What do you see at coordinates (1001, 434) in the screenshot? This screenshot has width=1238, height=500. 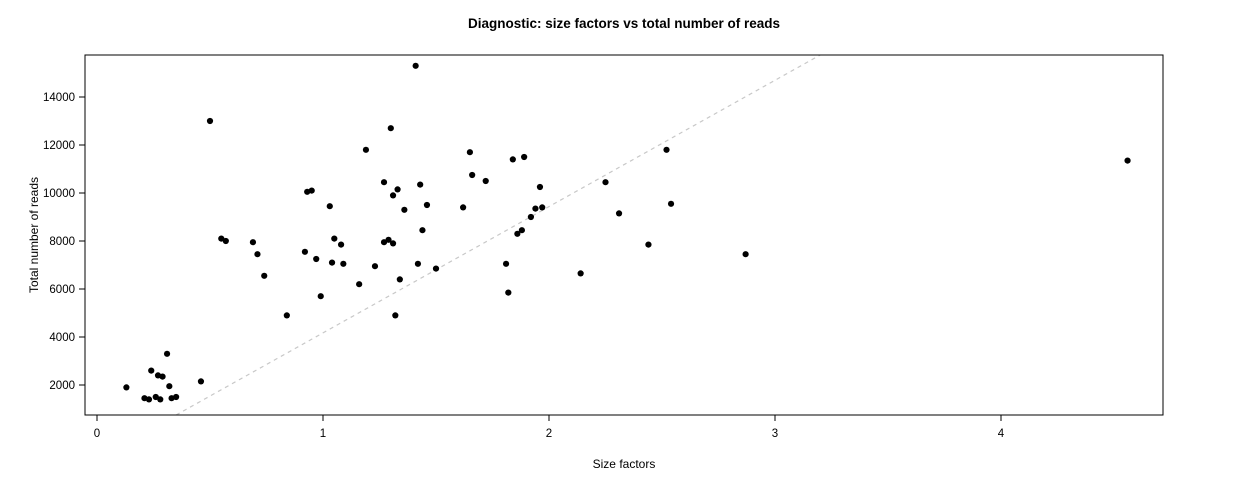 I see `x-tick-label: 4` at bounding box center [1001, 434].